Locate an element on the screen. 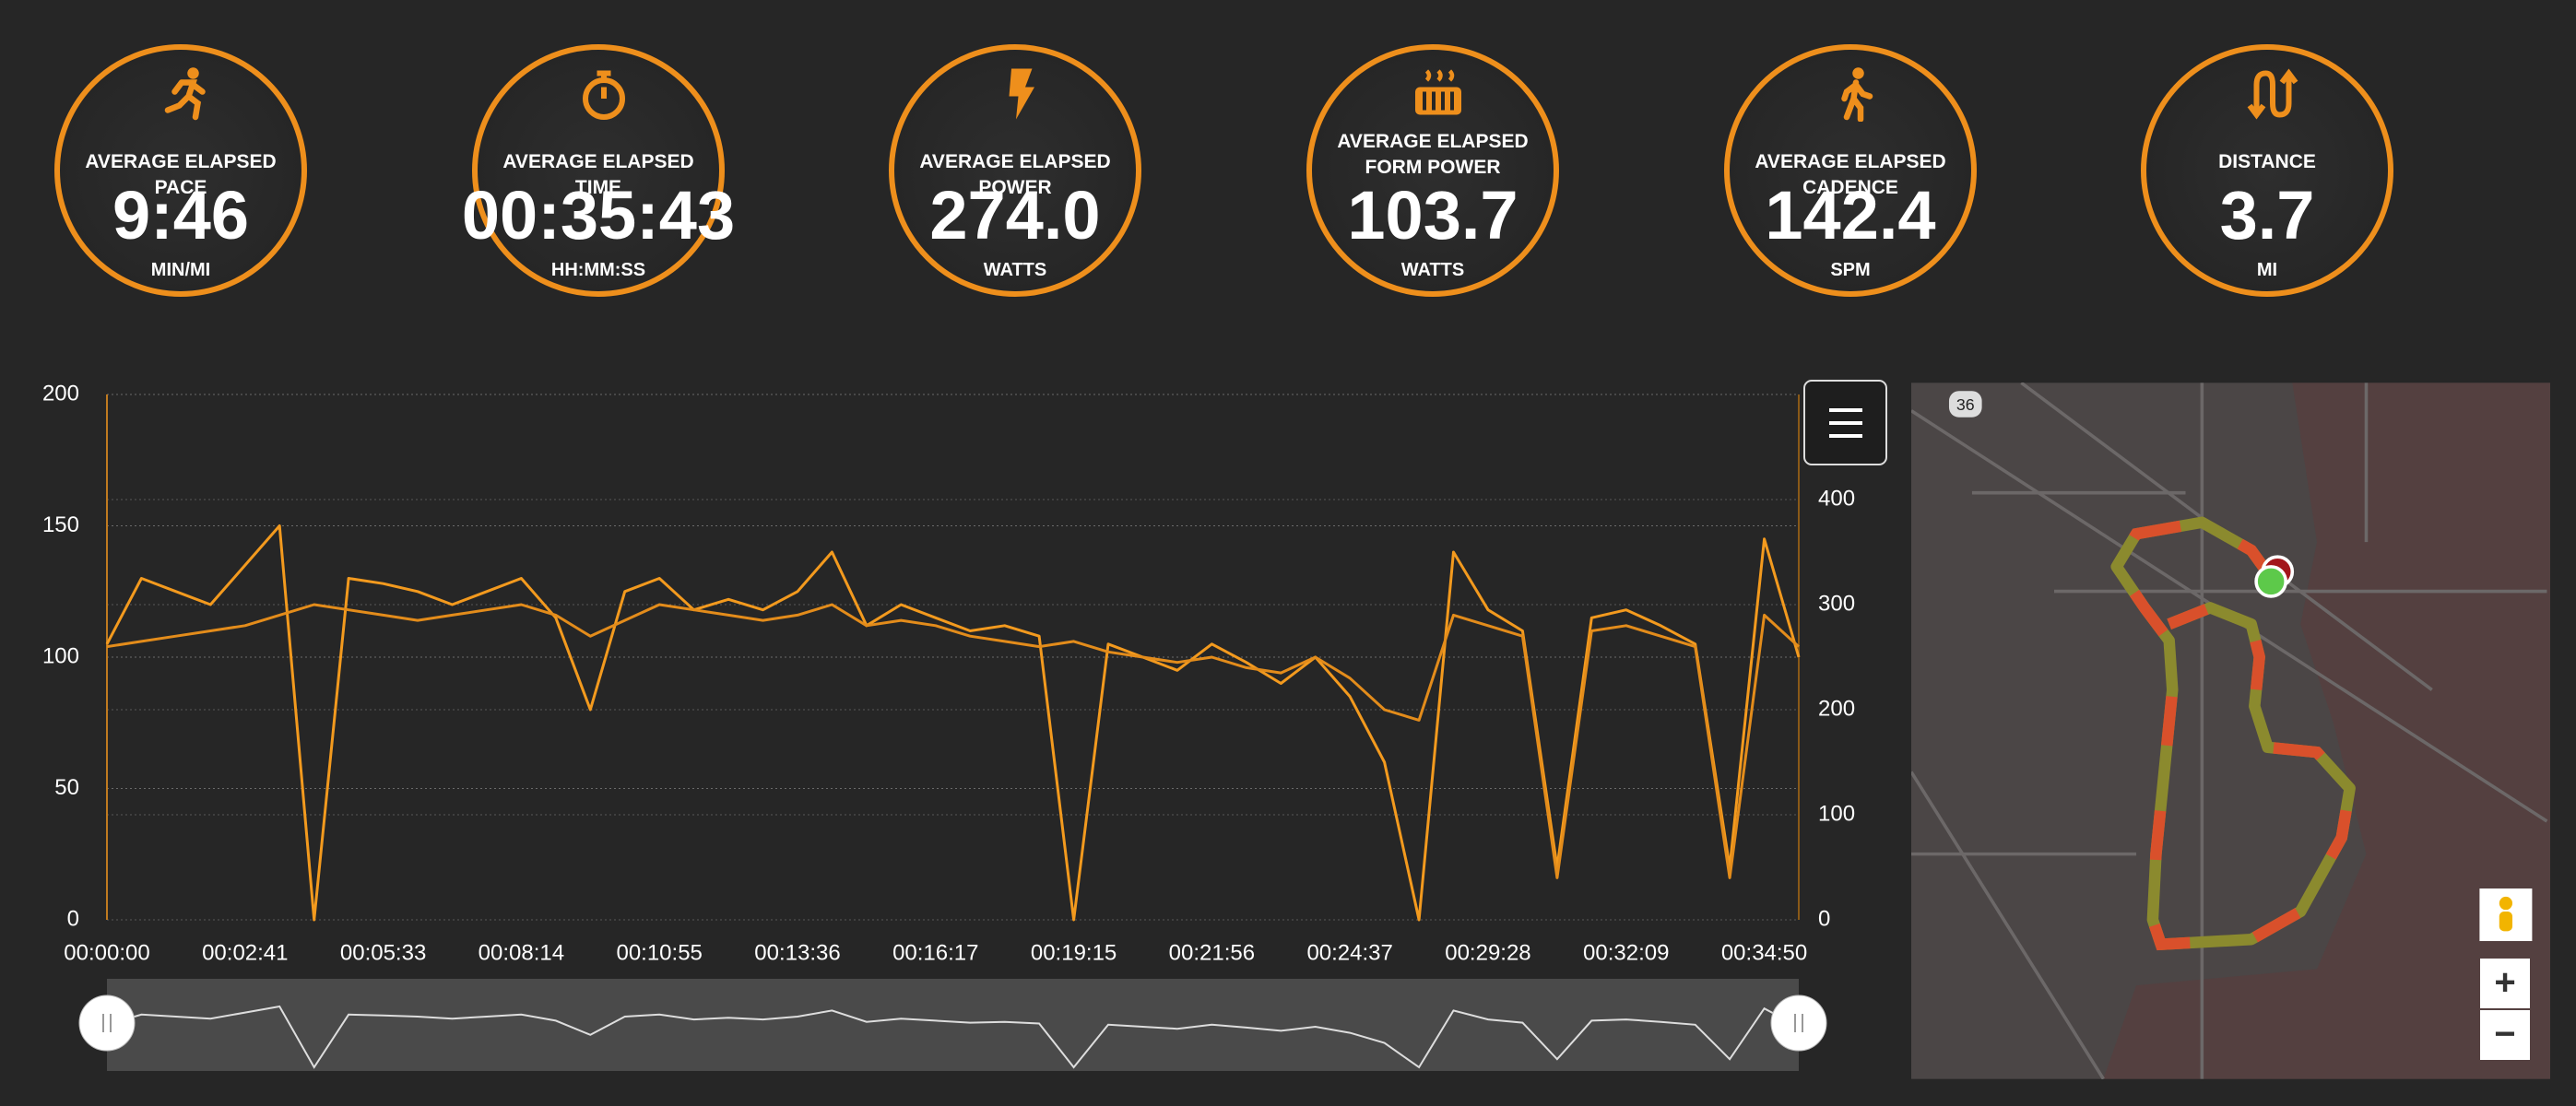 The width and height of the screenshot is (2576, 1106). icon-route is located at coordinates (2272, 94).